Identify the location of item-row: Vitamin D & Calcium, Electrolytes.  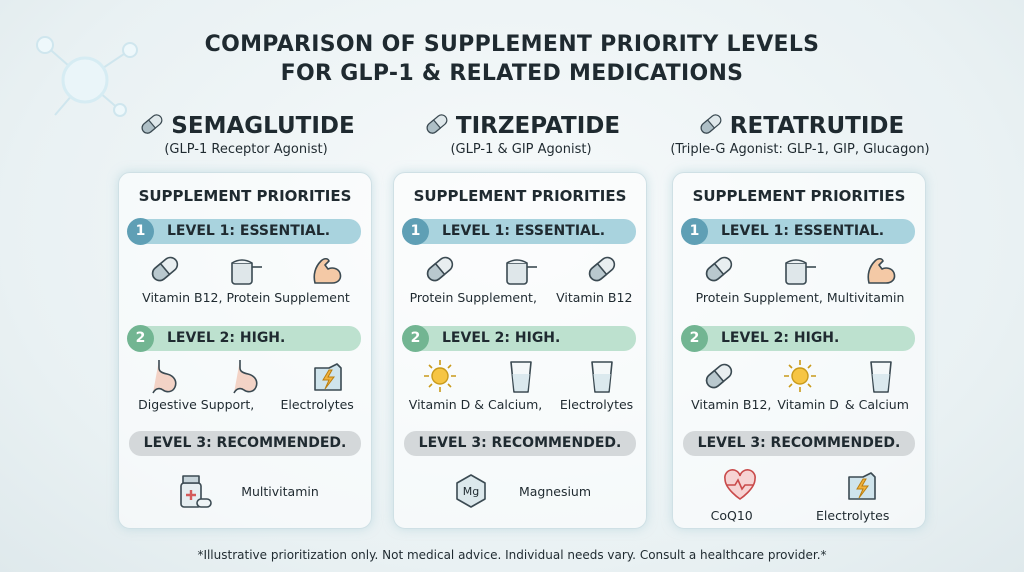
(521, 404).